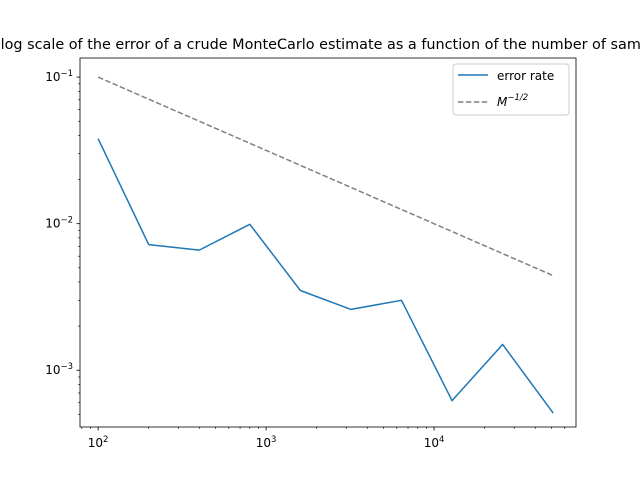  Describe the element at coordinates (511, 89) in the screenshot. I see `legend: error rate M−1/2` at that location.